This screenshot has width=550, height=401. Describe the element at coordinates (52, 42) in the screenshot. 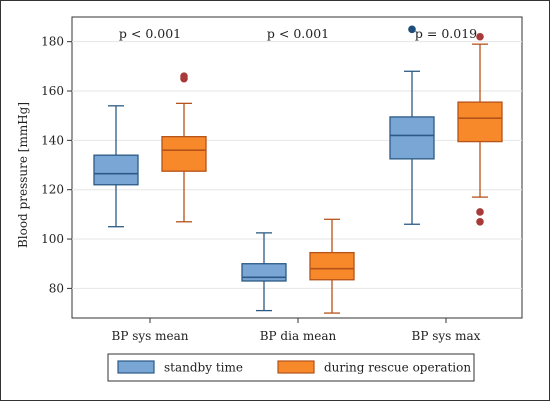

I see `y-tick-label: 180` at that location.